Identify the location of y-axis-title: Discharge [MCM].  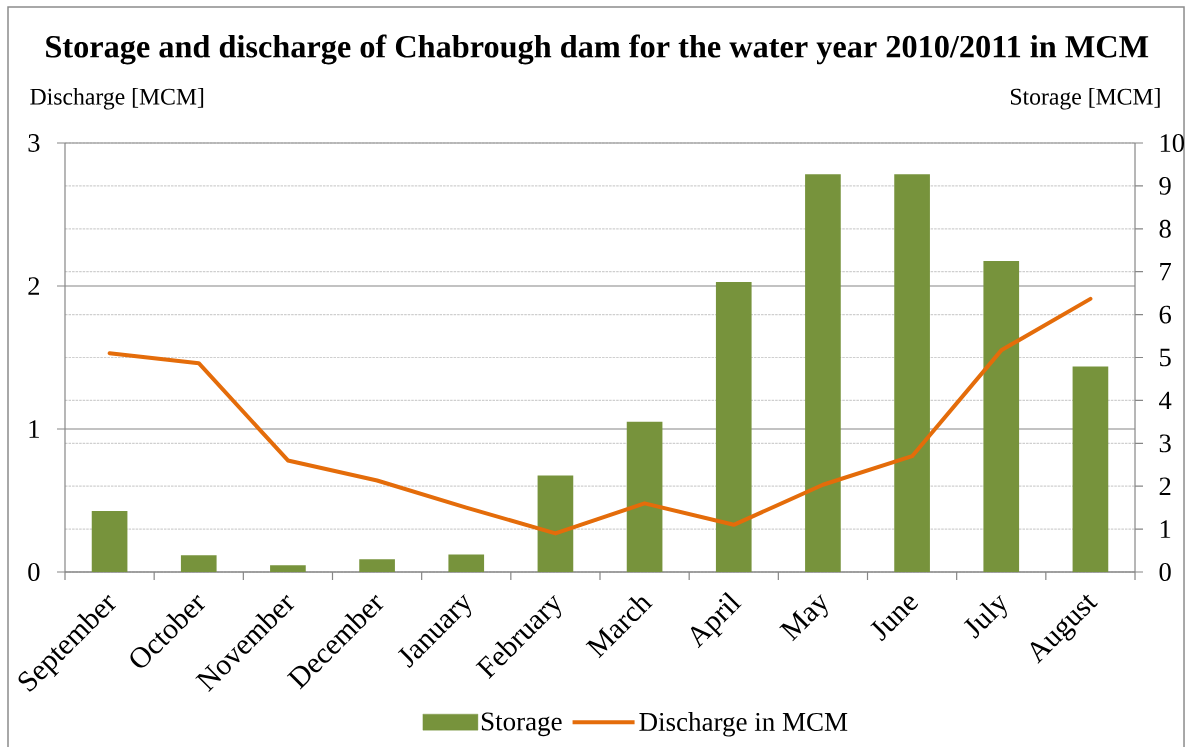
(117, 99).